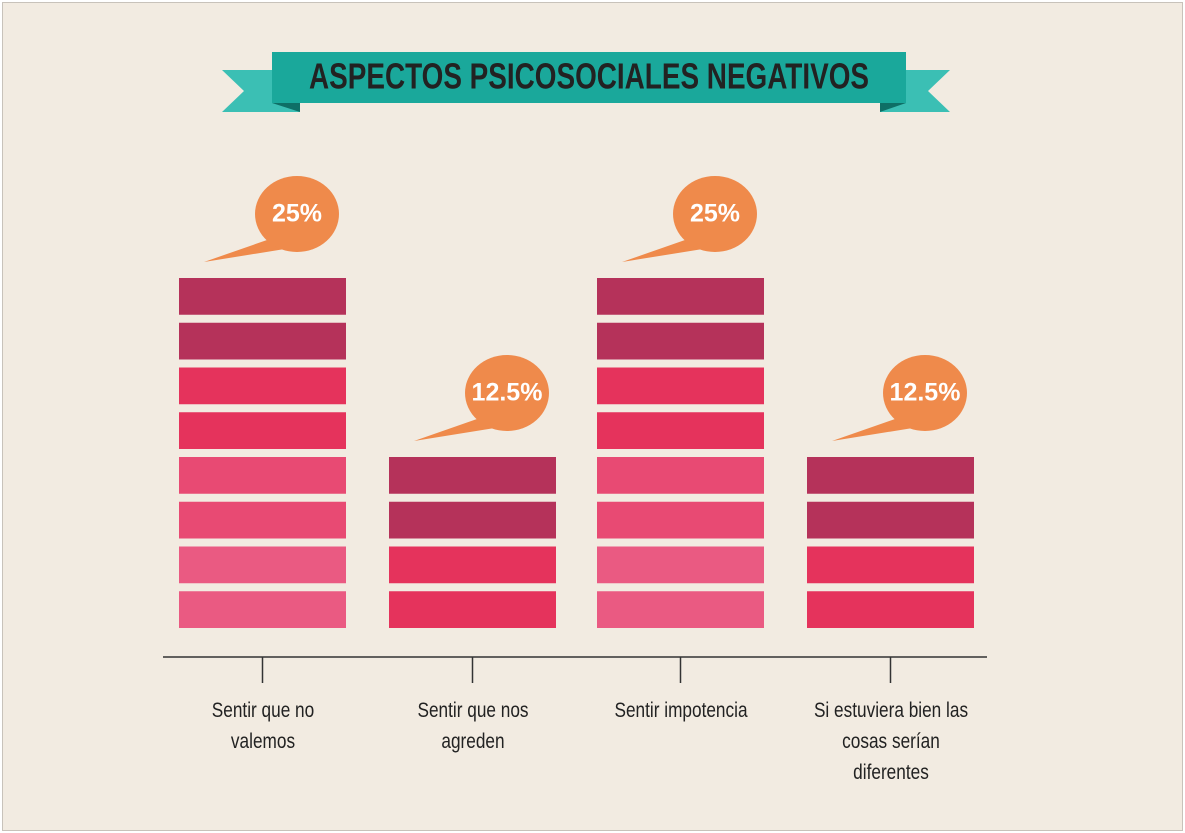 This screenshot has height=833, width=1185. I want to click on x-tick-label: Sentir que no valemos, so click(262, 726).